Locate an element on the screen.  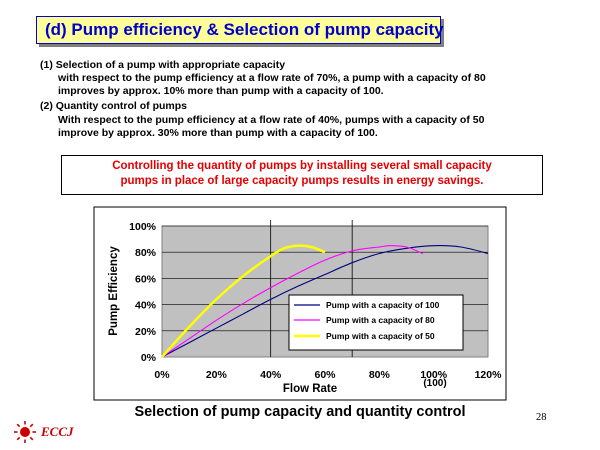
legend-box is located at coordinates (376, 322).